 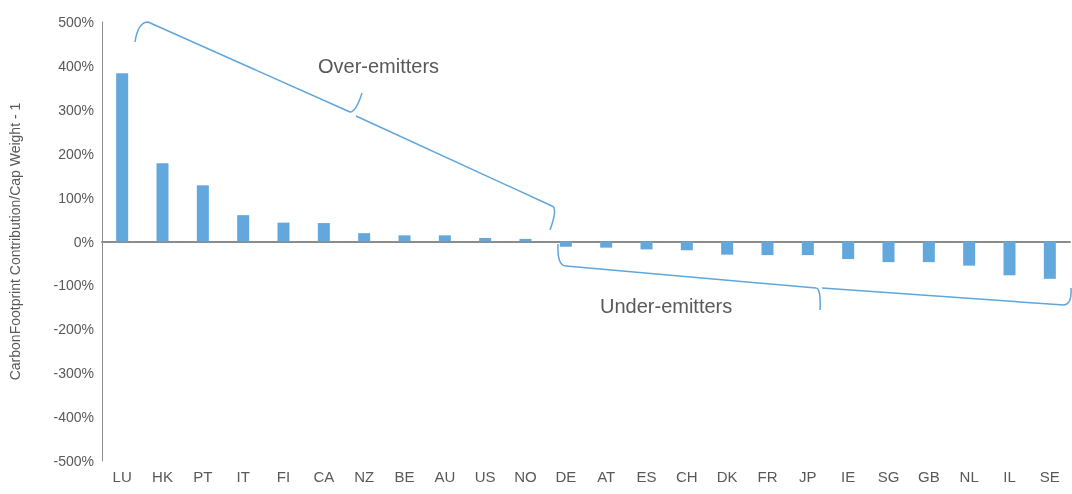 I want to click on x-tick-label: SG, so click(x=888, y=476).